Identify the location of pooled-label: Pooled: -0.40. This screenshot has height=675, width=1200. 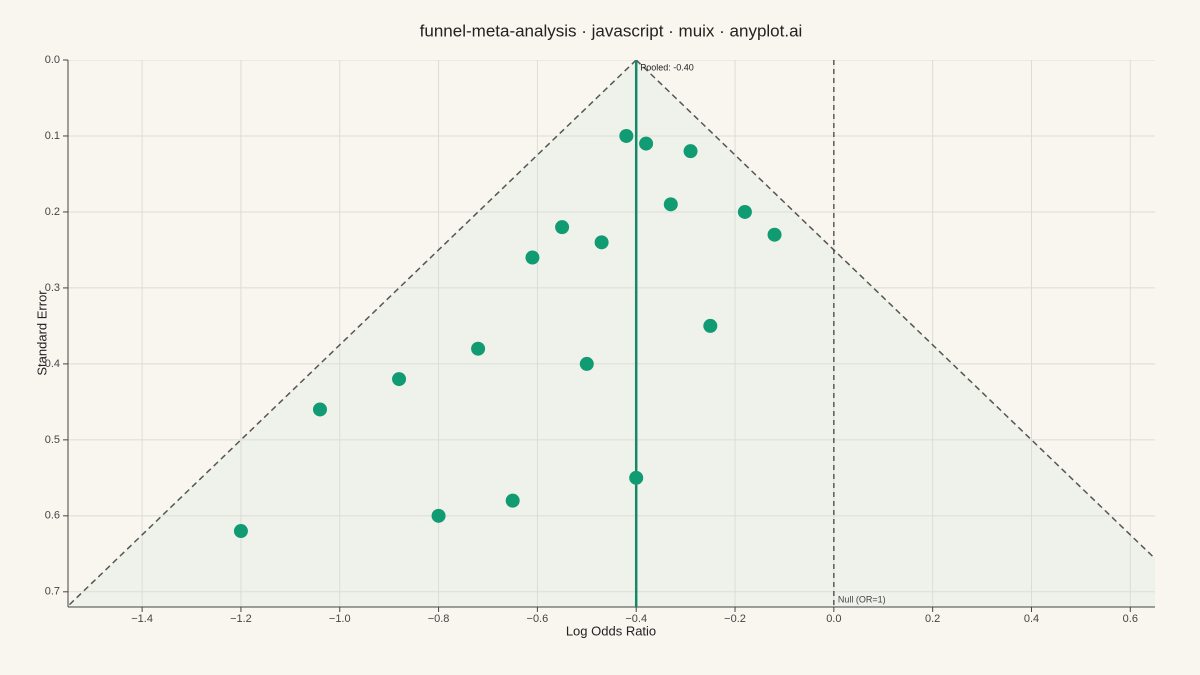
(667, 67).